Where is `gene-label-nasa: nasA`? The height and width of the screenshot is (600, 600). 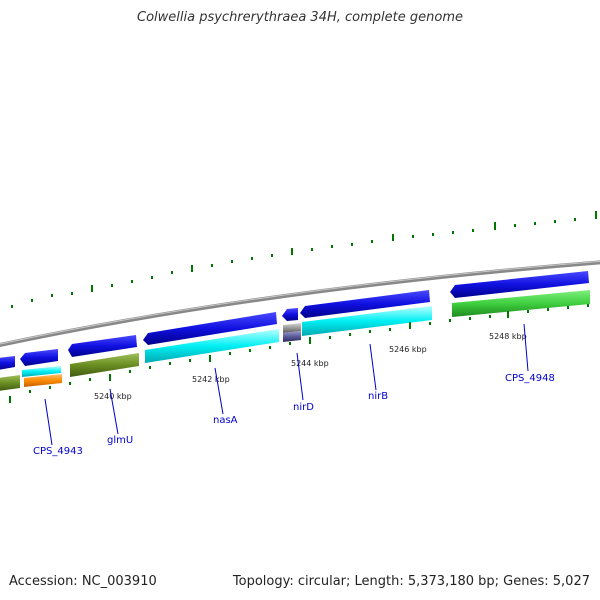
gene-label-nasa: nasA is located at coordinates (225, 420).